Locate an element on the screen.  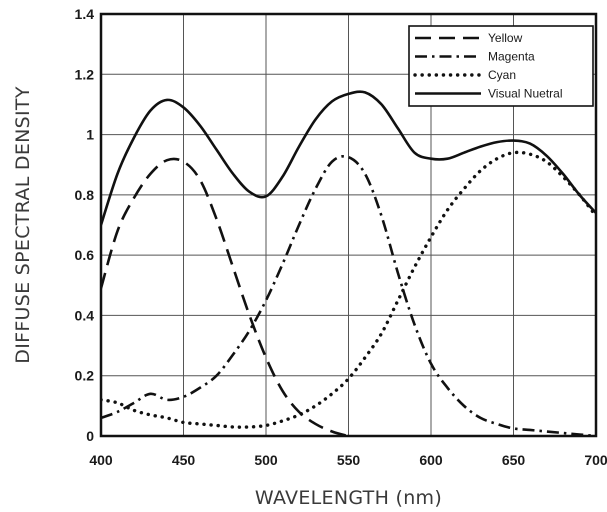
y-tick-label: 0.2 is located at coordinates (85, 376).